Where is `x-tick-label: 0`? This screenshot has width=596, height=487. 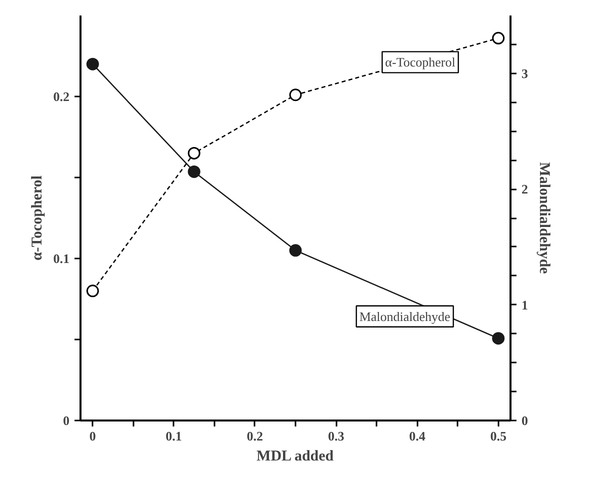 x-tick-label: 0 is located at coordinates (92, 436).